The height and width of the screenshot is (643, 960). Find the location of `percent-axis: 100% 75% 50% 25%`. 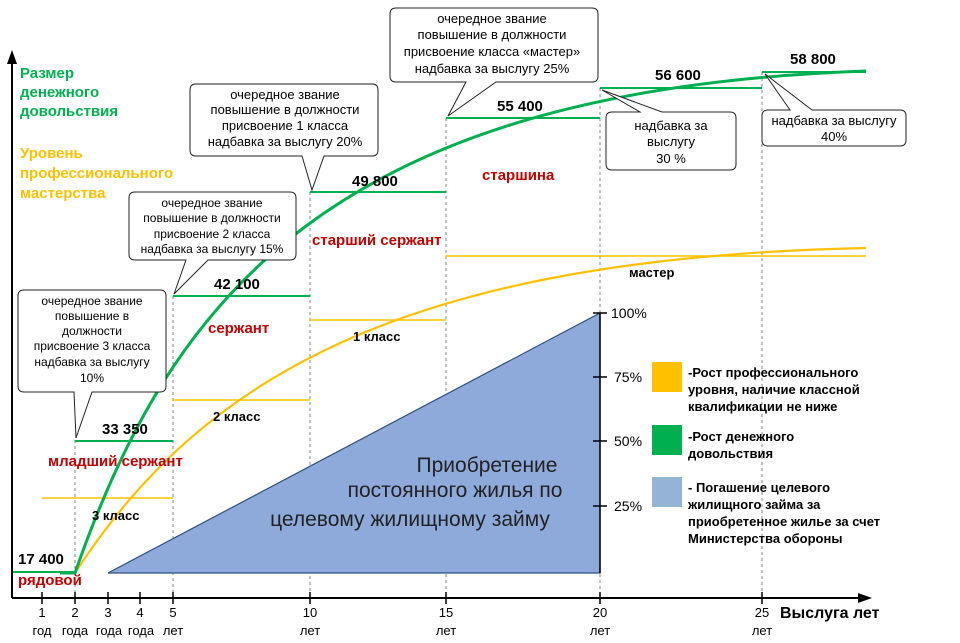

percent-axis: 100% 75% 50% 25% is located at coordinates (620, 439).